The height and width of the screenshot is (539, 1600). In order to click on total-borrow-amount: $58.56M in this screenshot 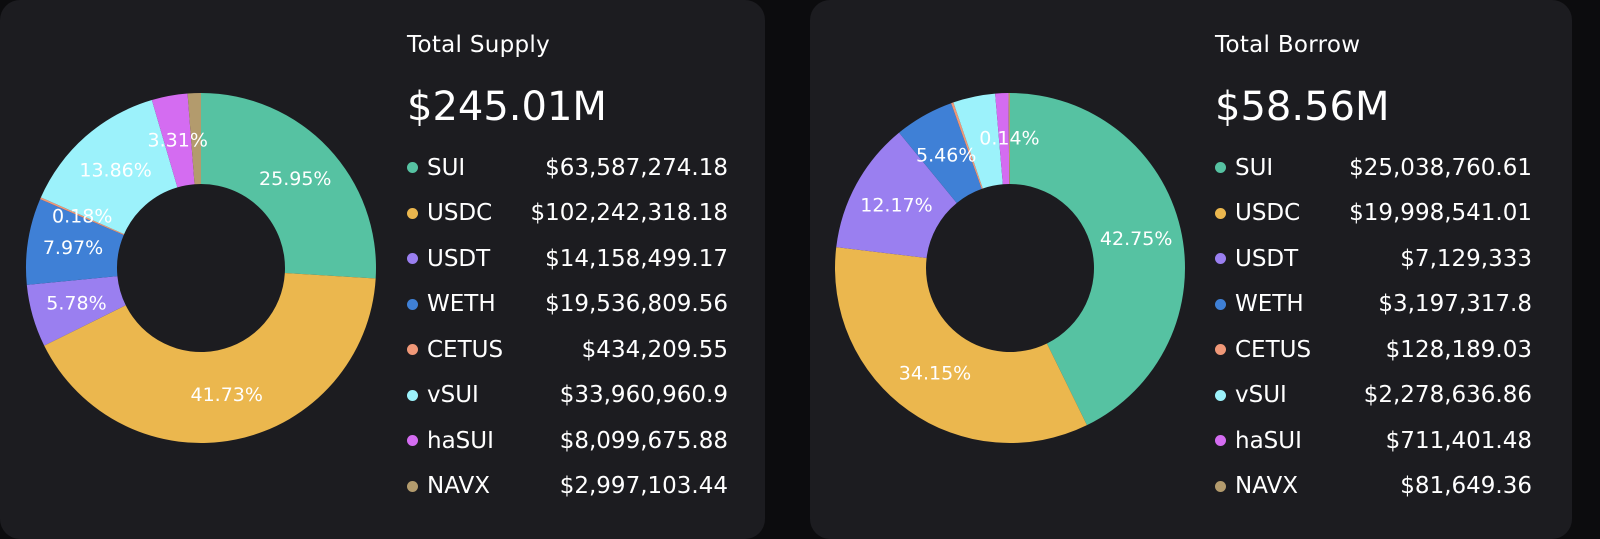, I will do `click(1302, 107)`.